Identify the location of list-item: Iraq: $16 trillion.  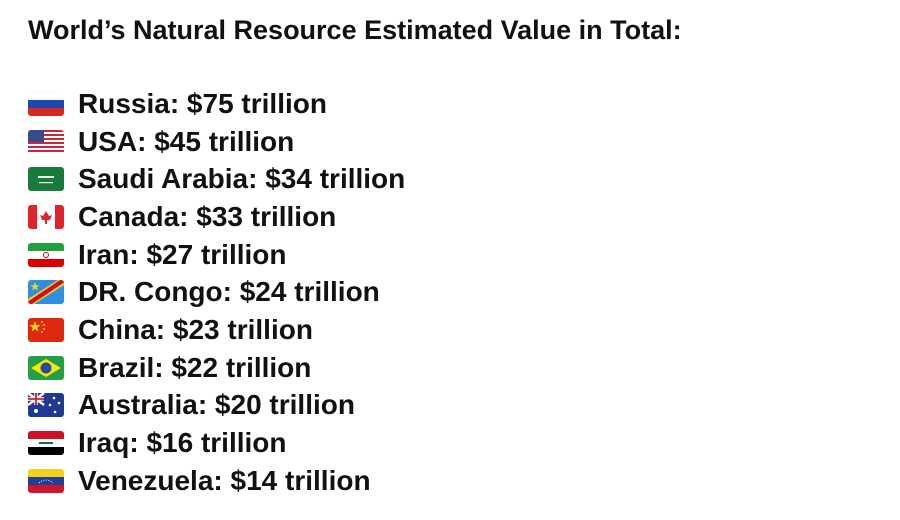
(216, 443).